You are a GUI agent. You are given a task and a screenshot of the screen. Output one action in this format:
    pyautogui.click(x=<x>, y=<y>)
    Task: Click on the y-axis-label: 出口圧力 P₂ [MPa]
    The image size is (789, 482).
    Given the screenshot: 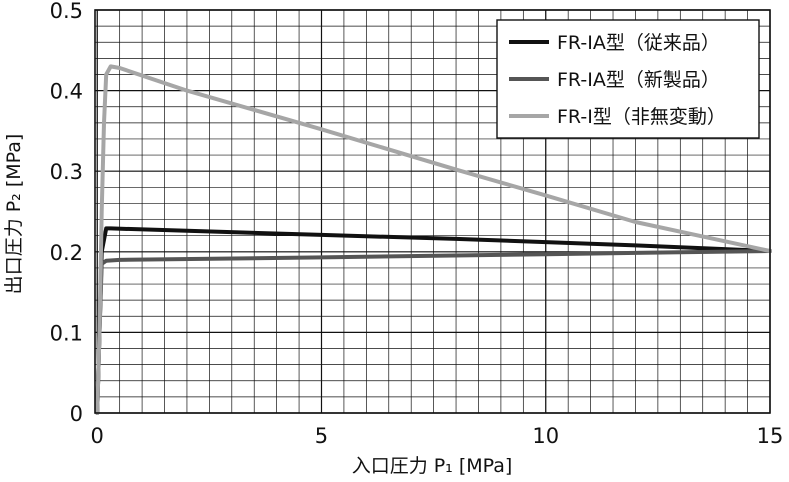 What is the action you would take?
    pyautogui.click(x=14, y=214)
    